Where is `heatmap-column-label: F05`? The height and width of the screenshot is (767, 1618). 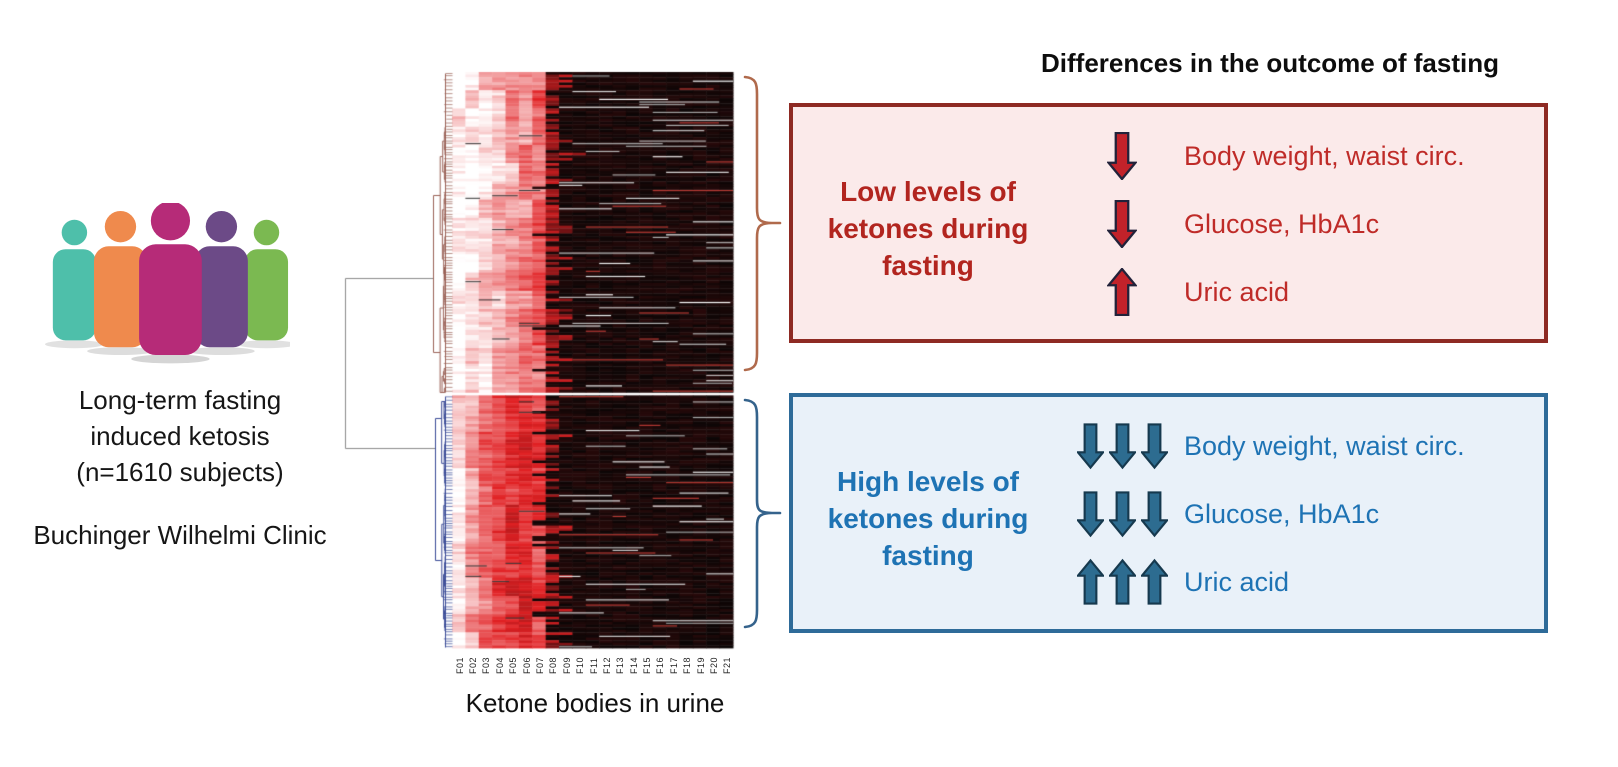 heatmap-column-label: F05 is located at coordinates (513, 665).